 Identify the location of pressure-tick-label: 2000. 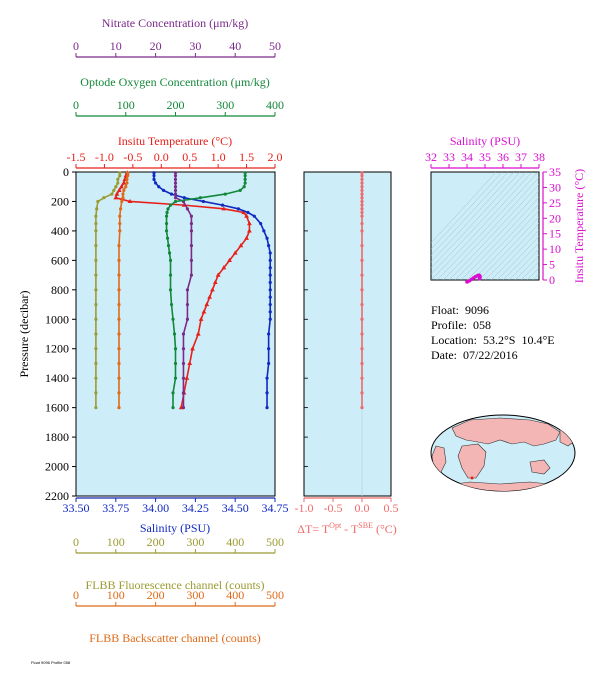
(57, 467).